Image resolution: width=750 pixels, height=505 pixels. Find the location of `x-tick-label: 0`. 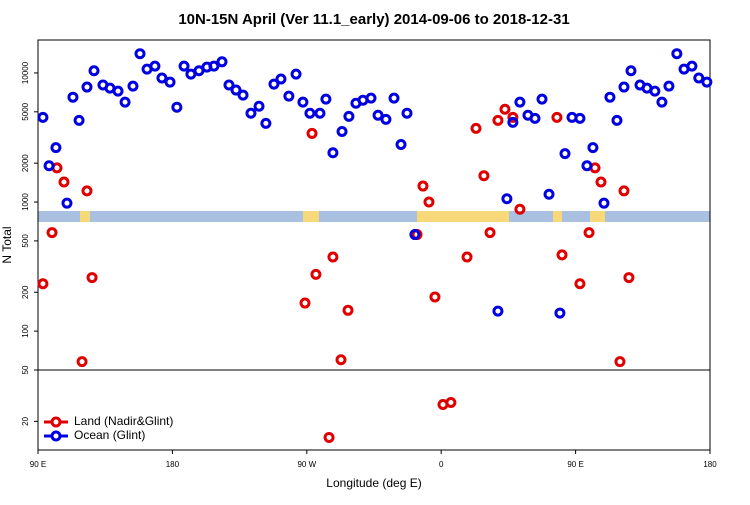

x-tick-label: 0 is located at coordinates (441, 464).